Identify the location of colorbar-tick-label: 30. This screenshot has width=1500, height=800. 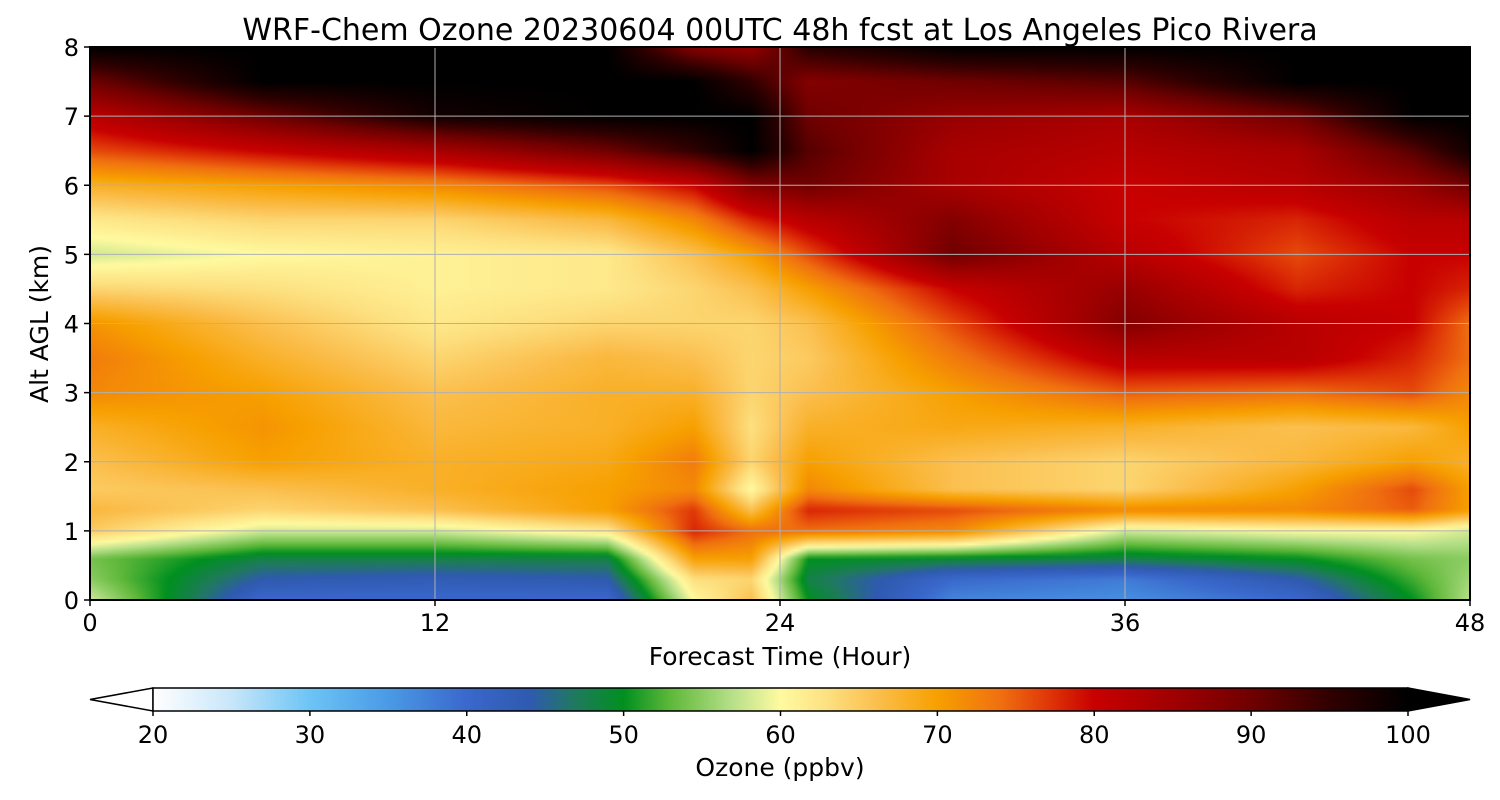
(310, 735).